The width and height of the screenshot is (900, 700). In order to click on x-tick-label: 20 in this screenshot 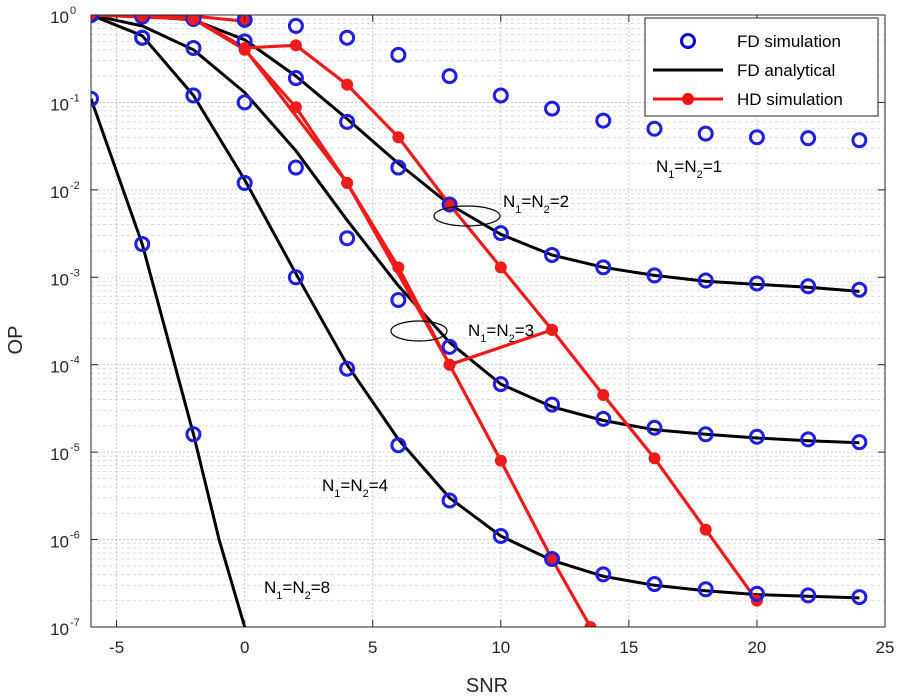, I will do `click(756, 647)`.